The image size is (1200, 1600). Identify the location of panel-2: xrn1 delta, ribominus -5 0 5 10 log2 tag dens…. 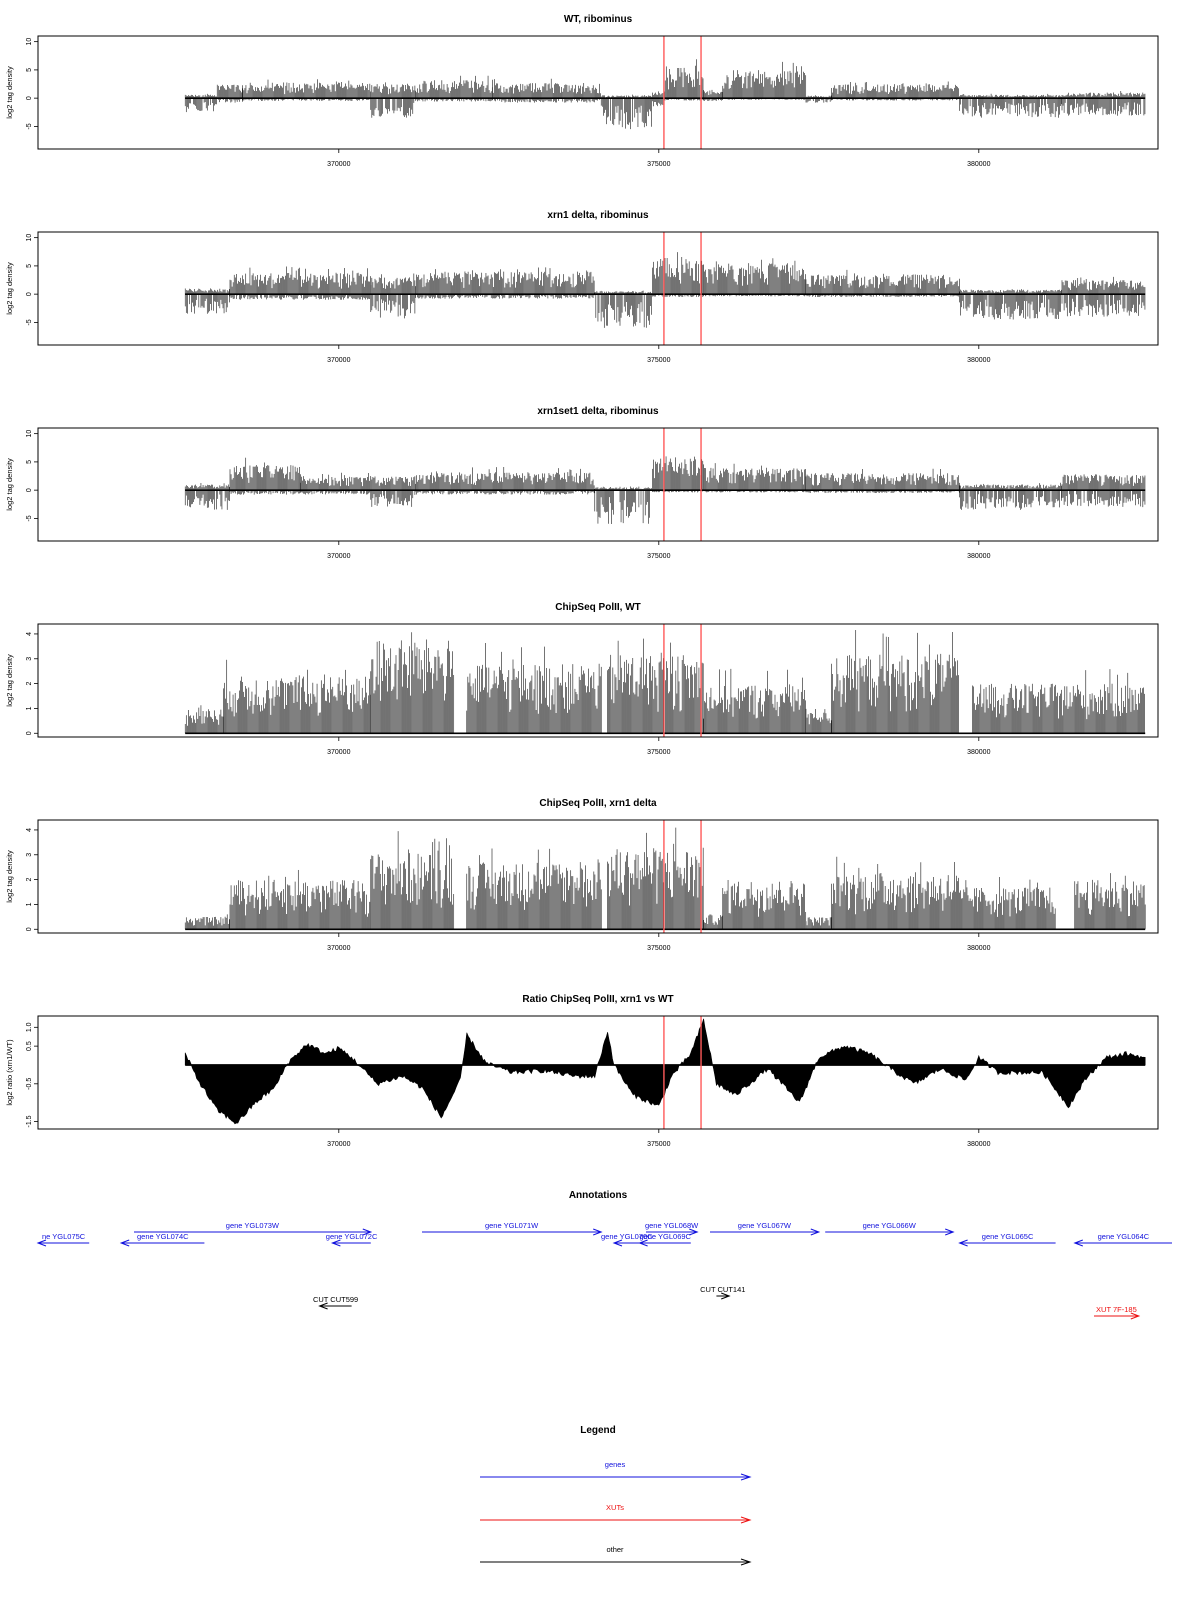
(582, 287).